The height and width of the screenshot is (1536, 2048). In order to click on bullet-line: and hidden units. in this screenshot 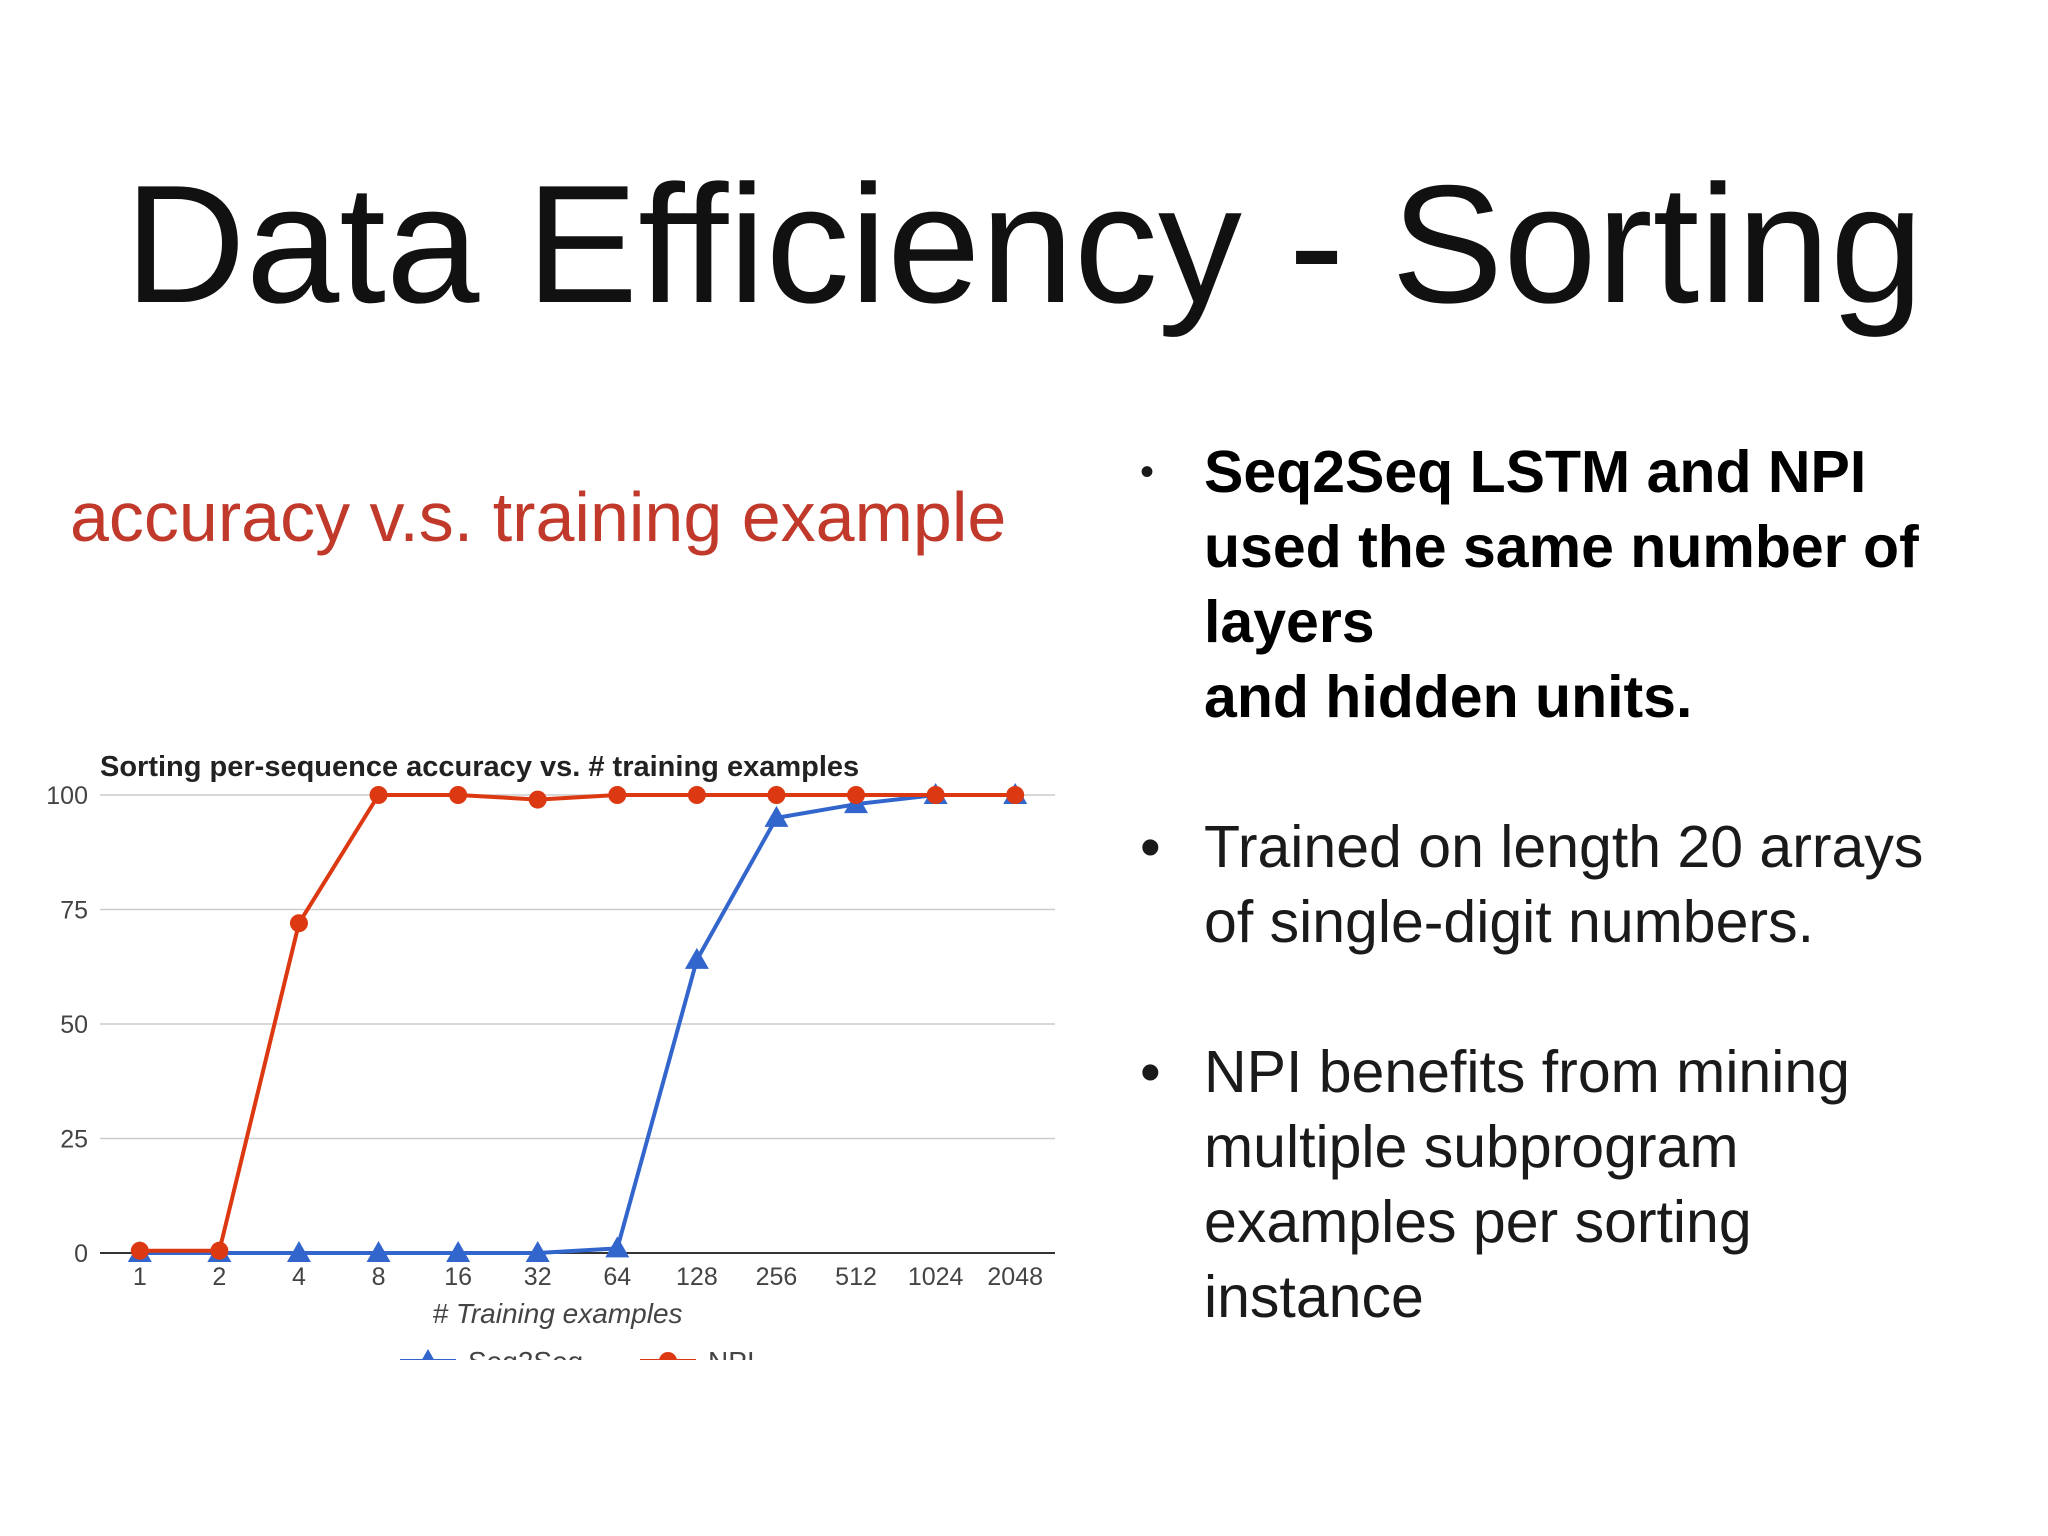, I will do `click(1448, 697)`.